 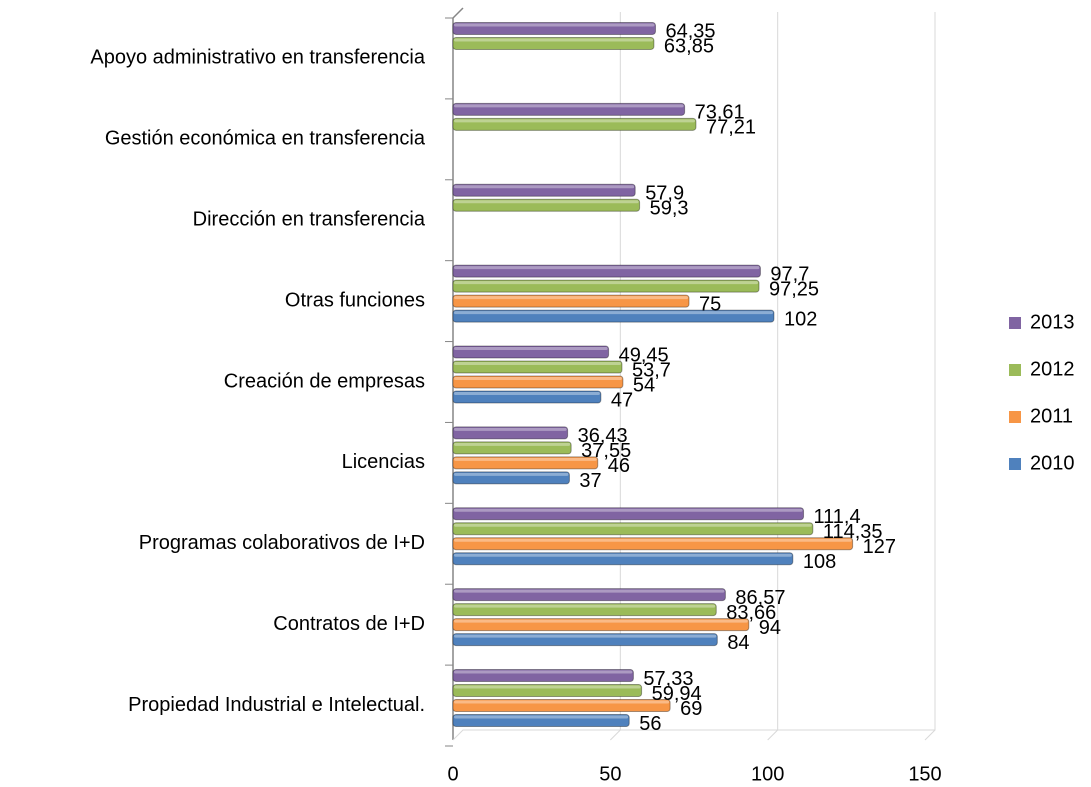 What do you see at coordinates (644, 385) in the screenshot?
I see `value-label: 54` at bounding box center [644, 385].